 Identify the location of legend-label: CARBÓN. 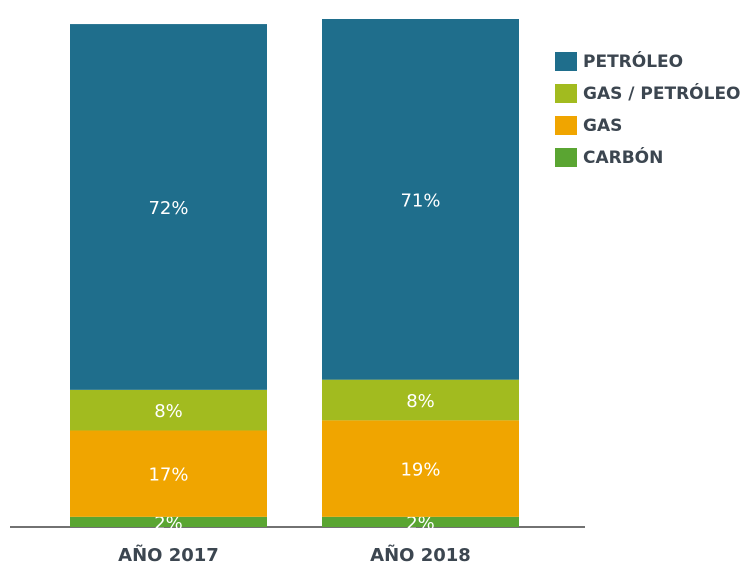
(623, 157).